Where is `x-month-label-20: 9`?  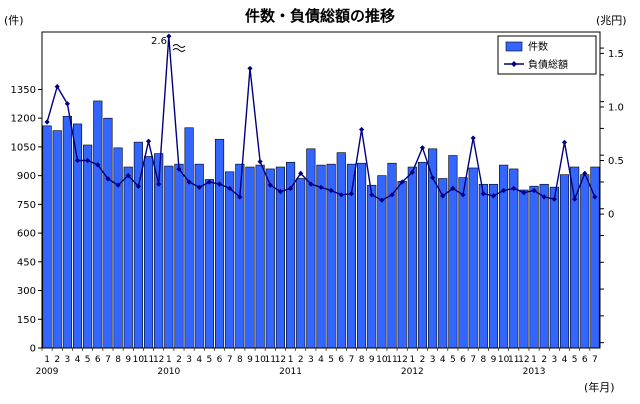 x-month-label-20: 9 is located at coordinates (250, 360).